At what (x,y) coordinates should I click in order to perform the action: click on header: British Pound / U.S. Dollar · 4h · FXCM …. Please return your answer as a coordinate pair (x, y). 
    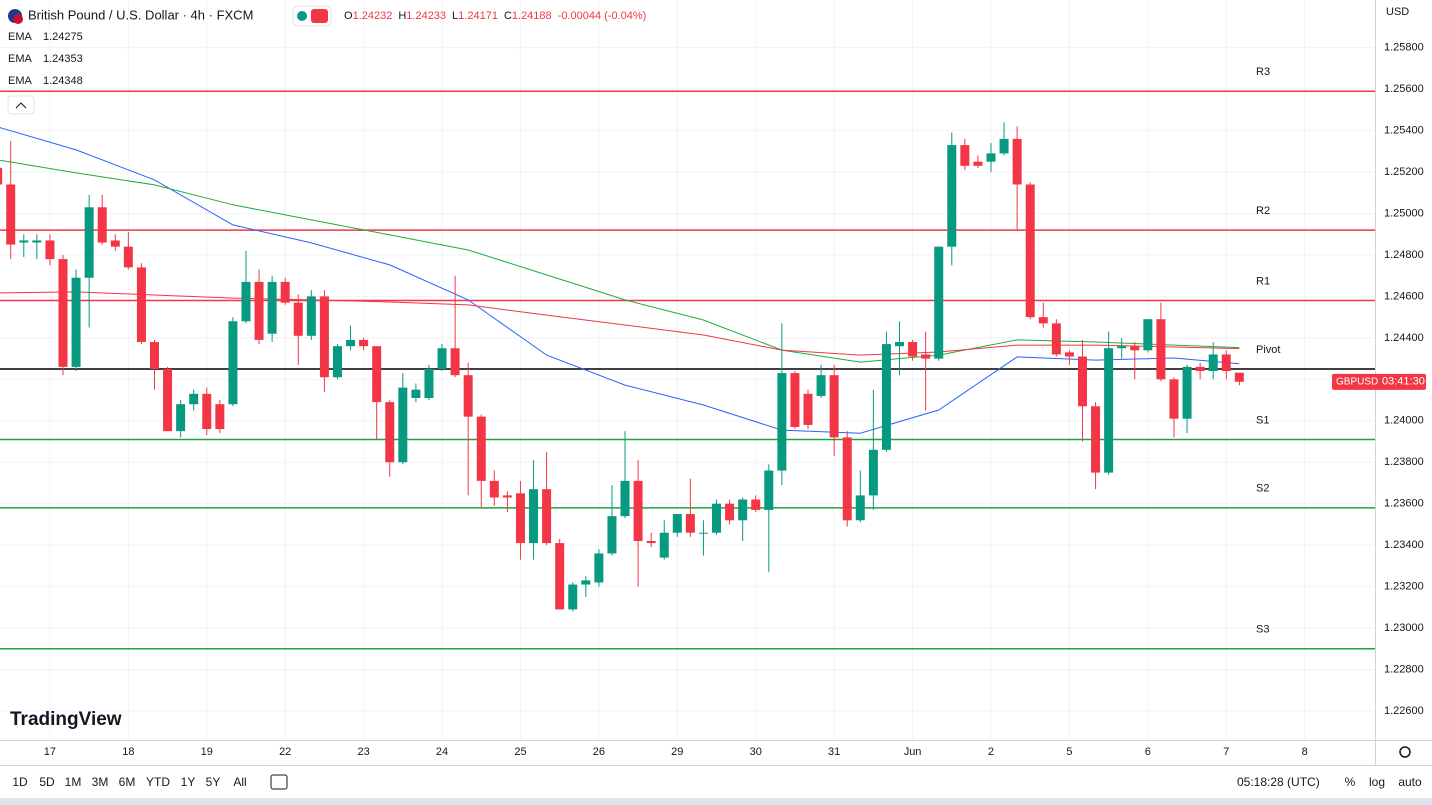
    Looking at the image, I should click on (326, 60).